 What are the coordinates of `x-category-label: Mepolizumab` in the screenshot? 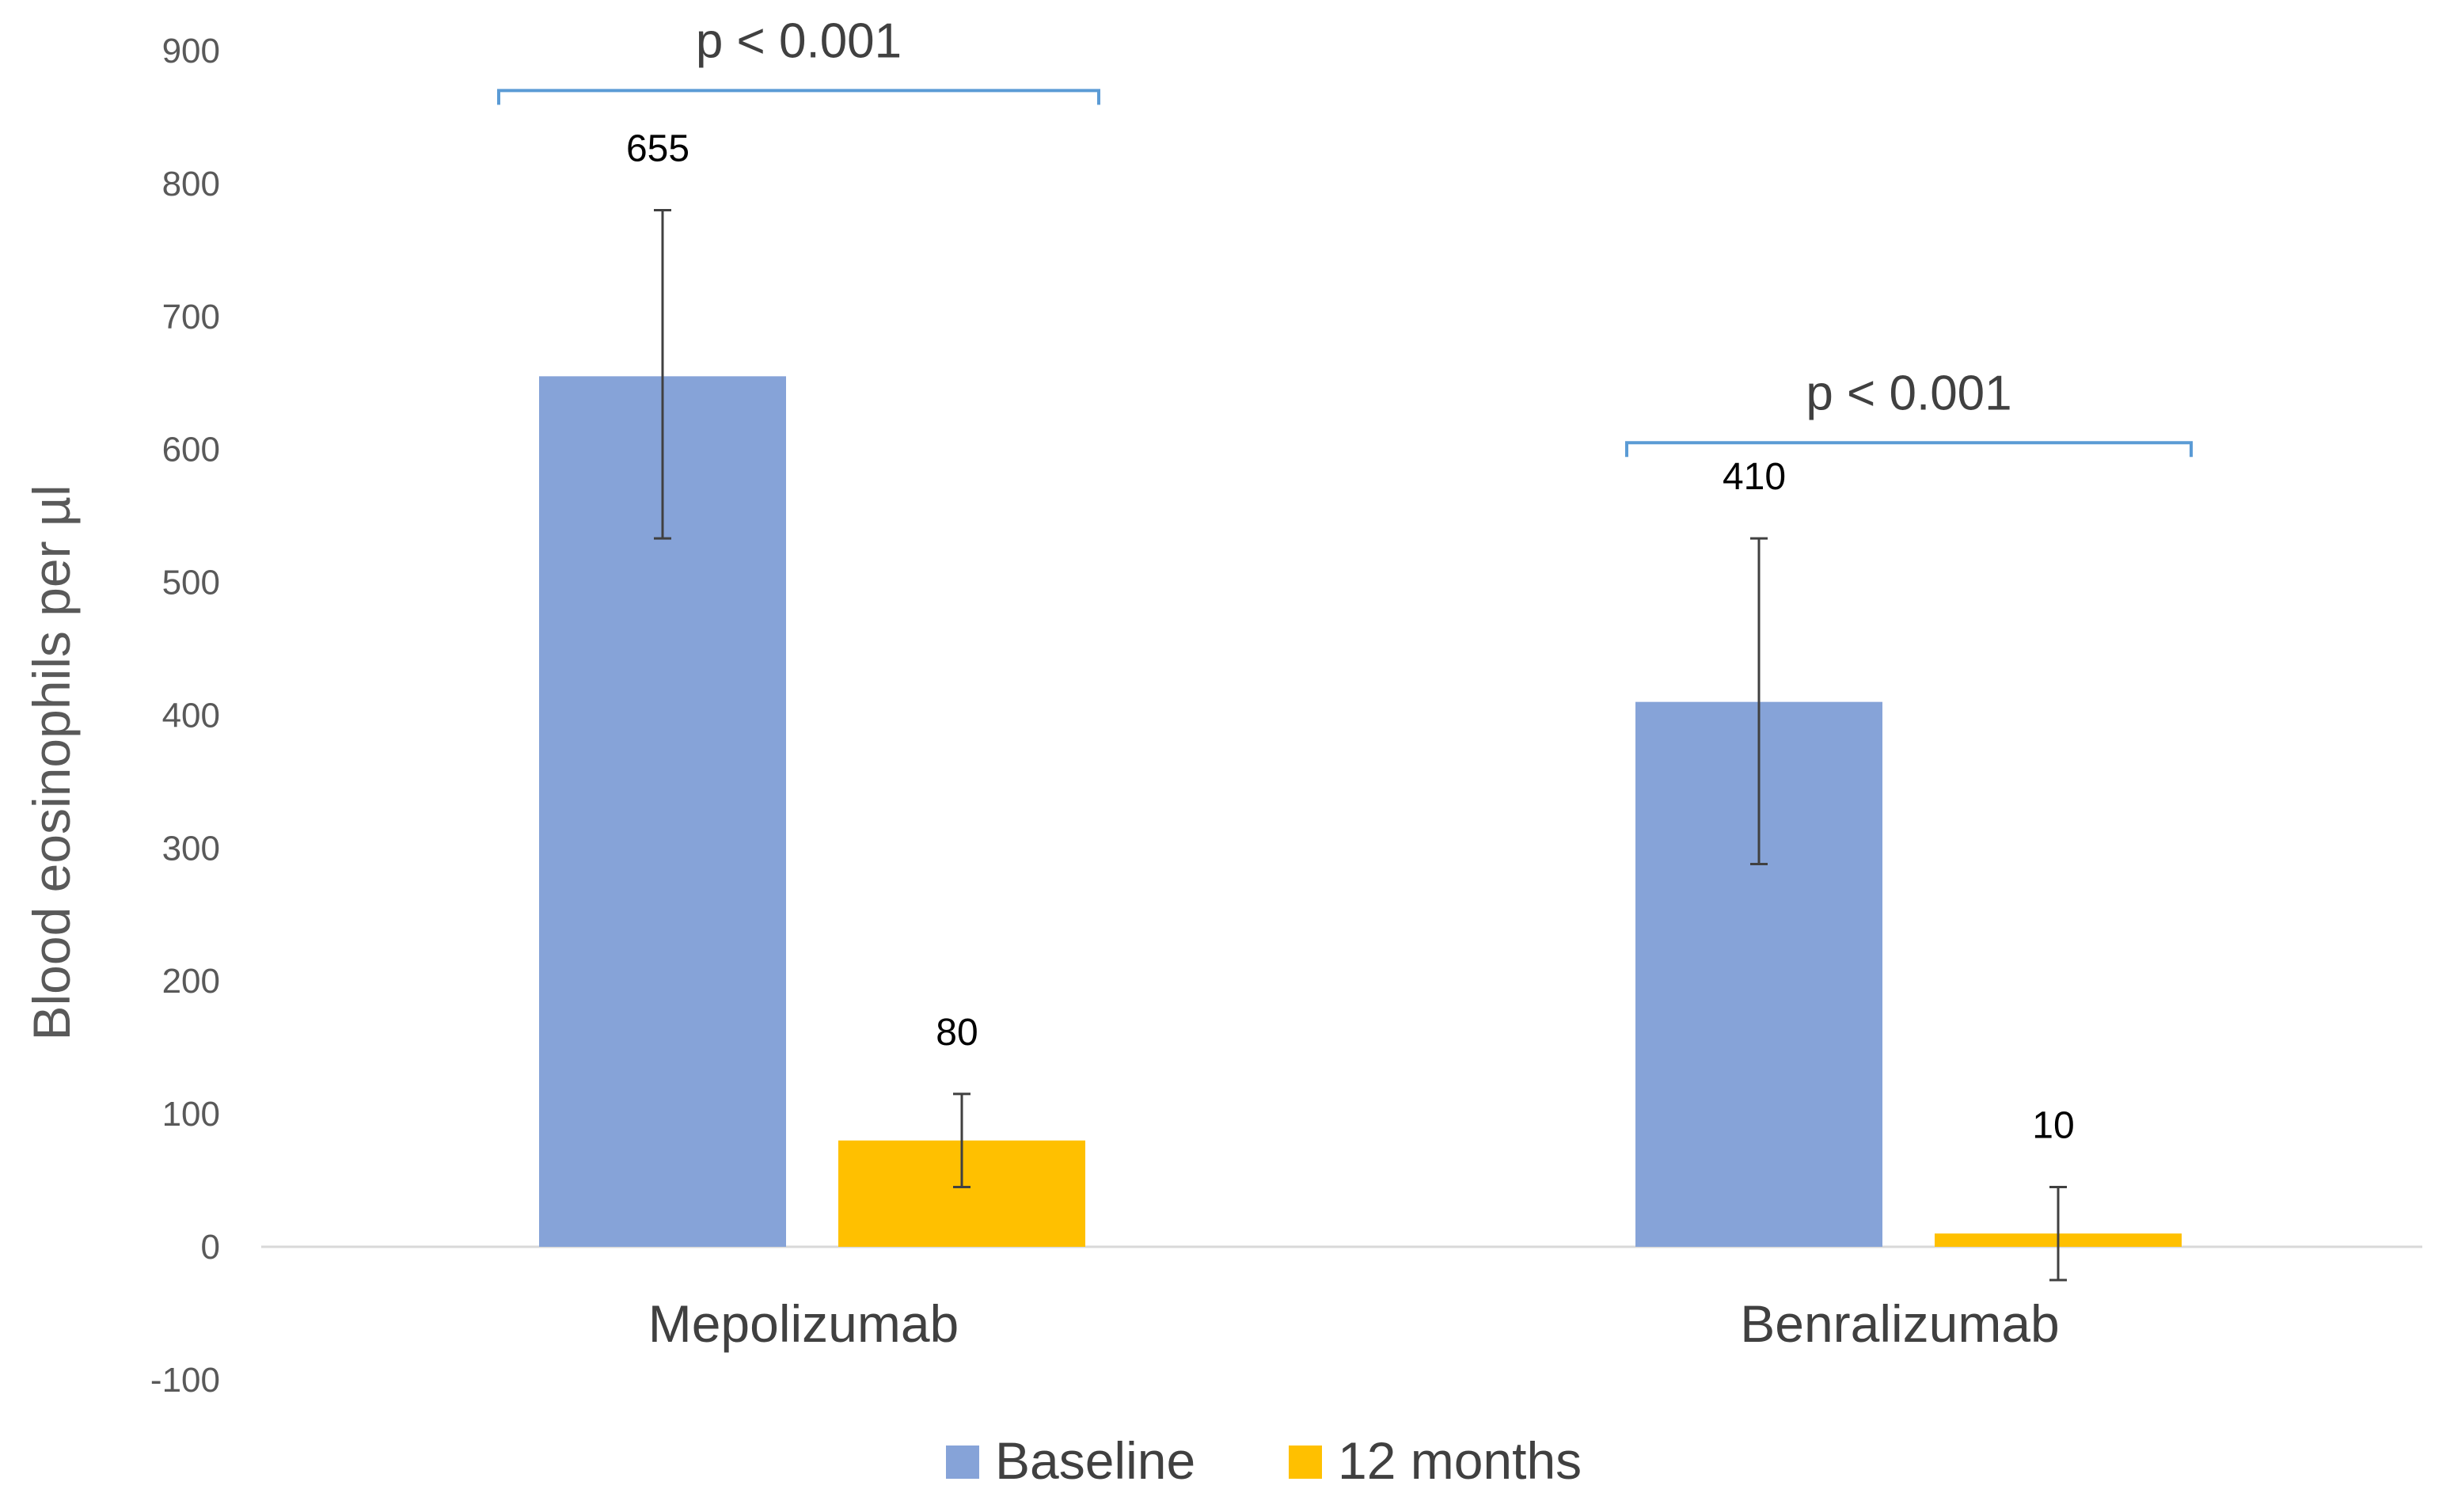 It's located at (803, 1323).